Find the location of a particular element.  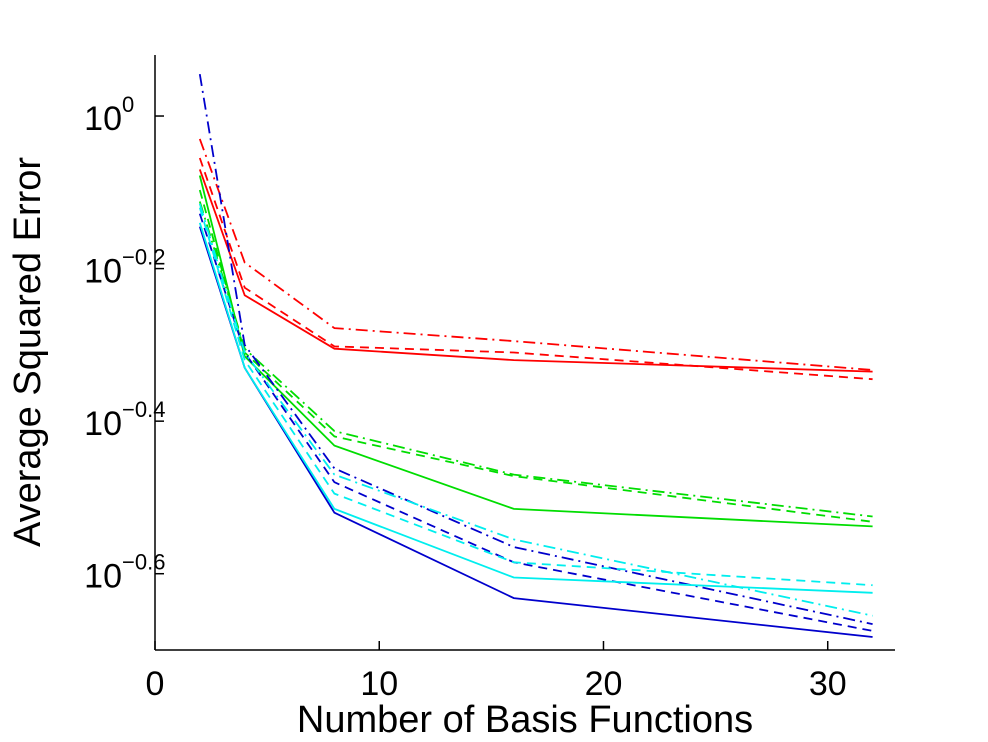

y-tick-exponent: −0.4 is located at coordinates (143, 409).